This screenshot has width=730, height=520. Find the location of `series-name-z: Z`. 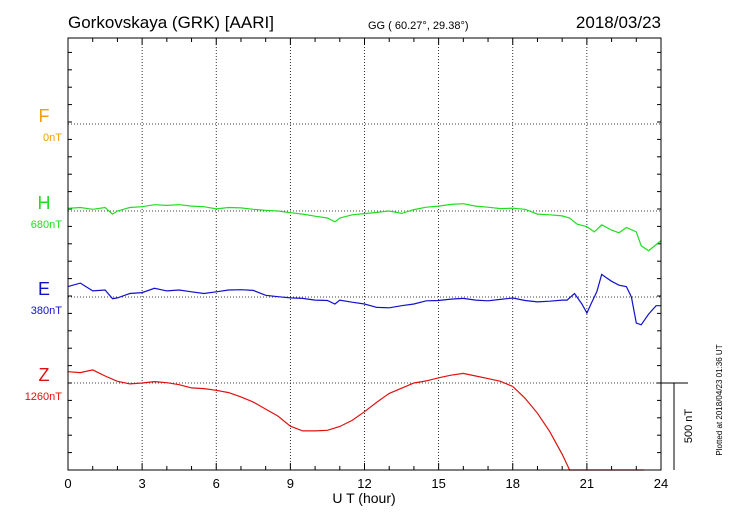

series-name-z: Z is located at coordinates (44, 375).